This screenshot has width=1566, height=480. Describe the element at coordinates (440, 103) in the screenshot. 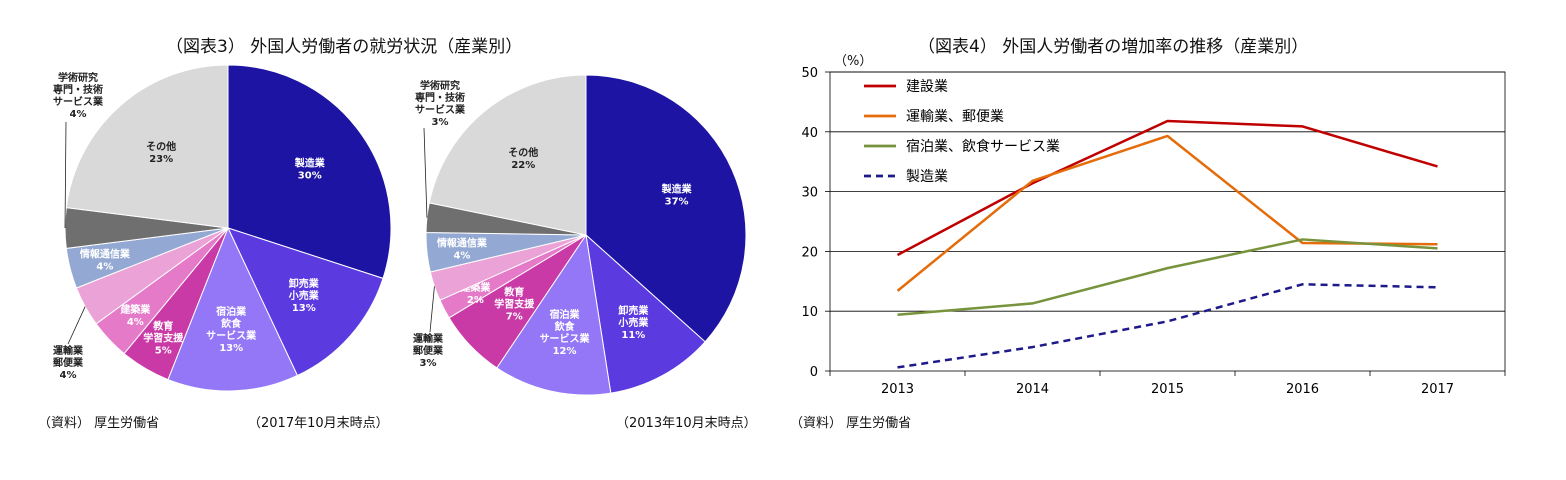

I see `pie-slice-label: 学術研究専門・技術サービス業 3%` at that location.